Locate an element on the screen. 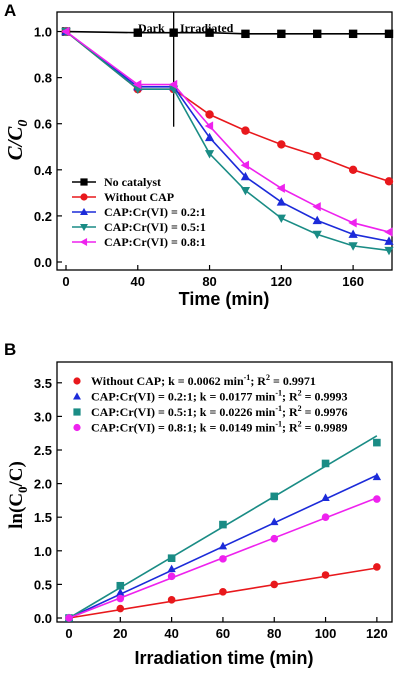  legend-label-main: CAP:Cr(VI) = 0.8:1; k = 0.0149 min is located at coordinates (183, 428).